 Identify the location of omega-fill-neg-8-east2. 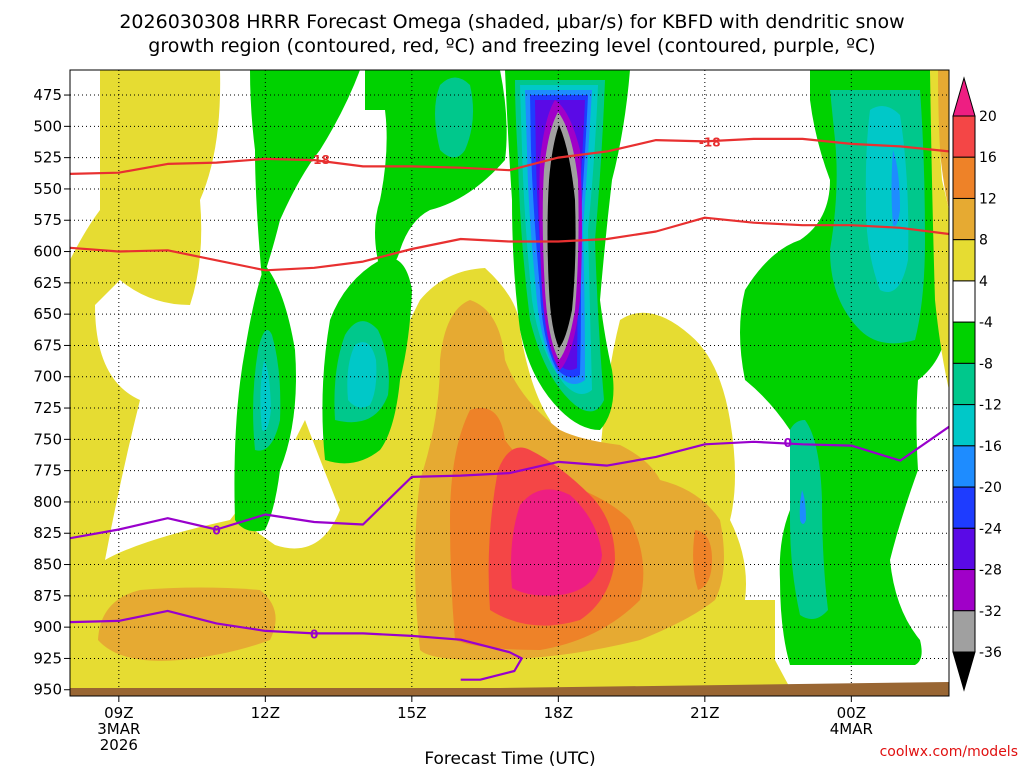
(809, 519).